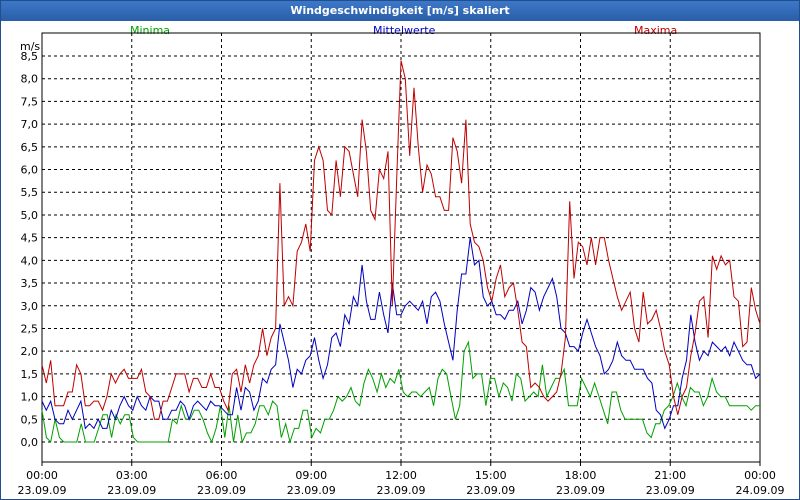  I want to click on y-tick-label: 7,5, so click(30, 101).